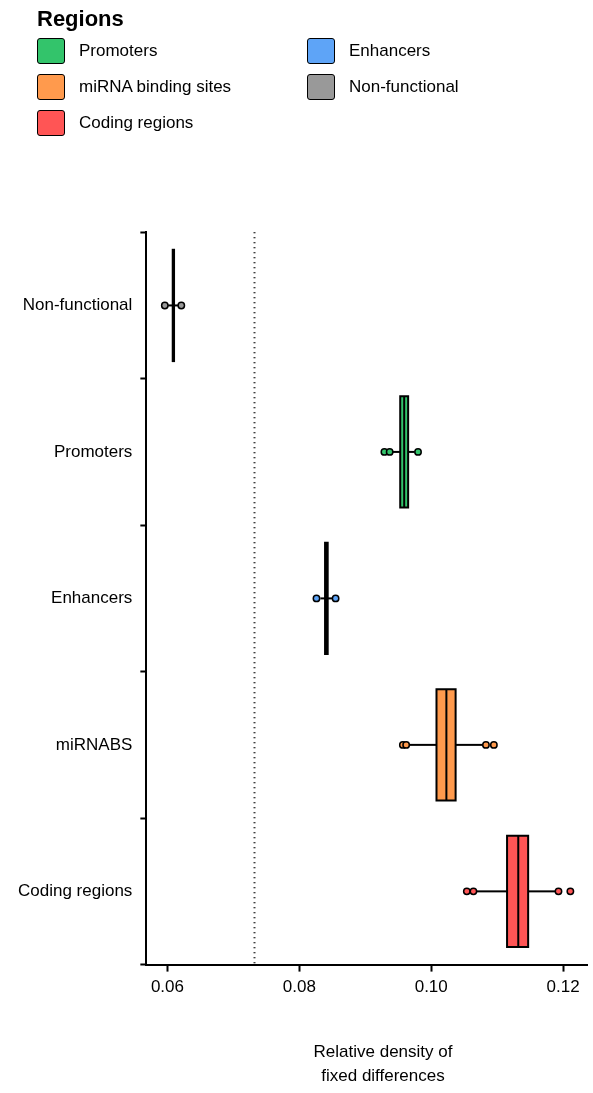 Image resolution: width=593 pixels, height=1093 pixels. Describe the element at coordinates (299, 987) in the screenshot. I see `x-tick-label: 0.08` at that location.